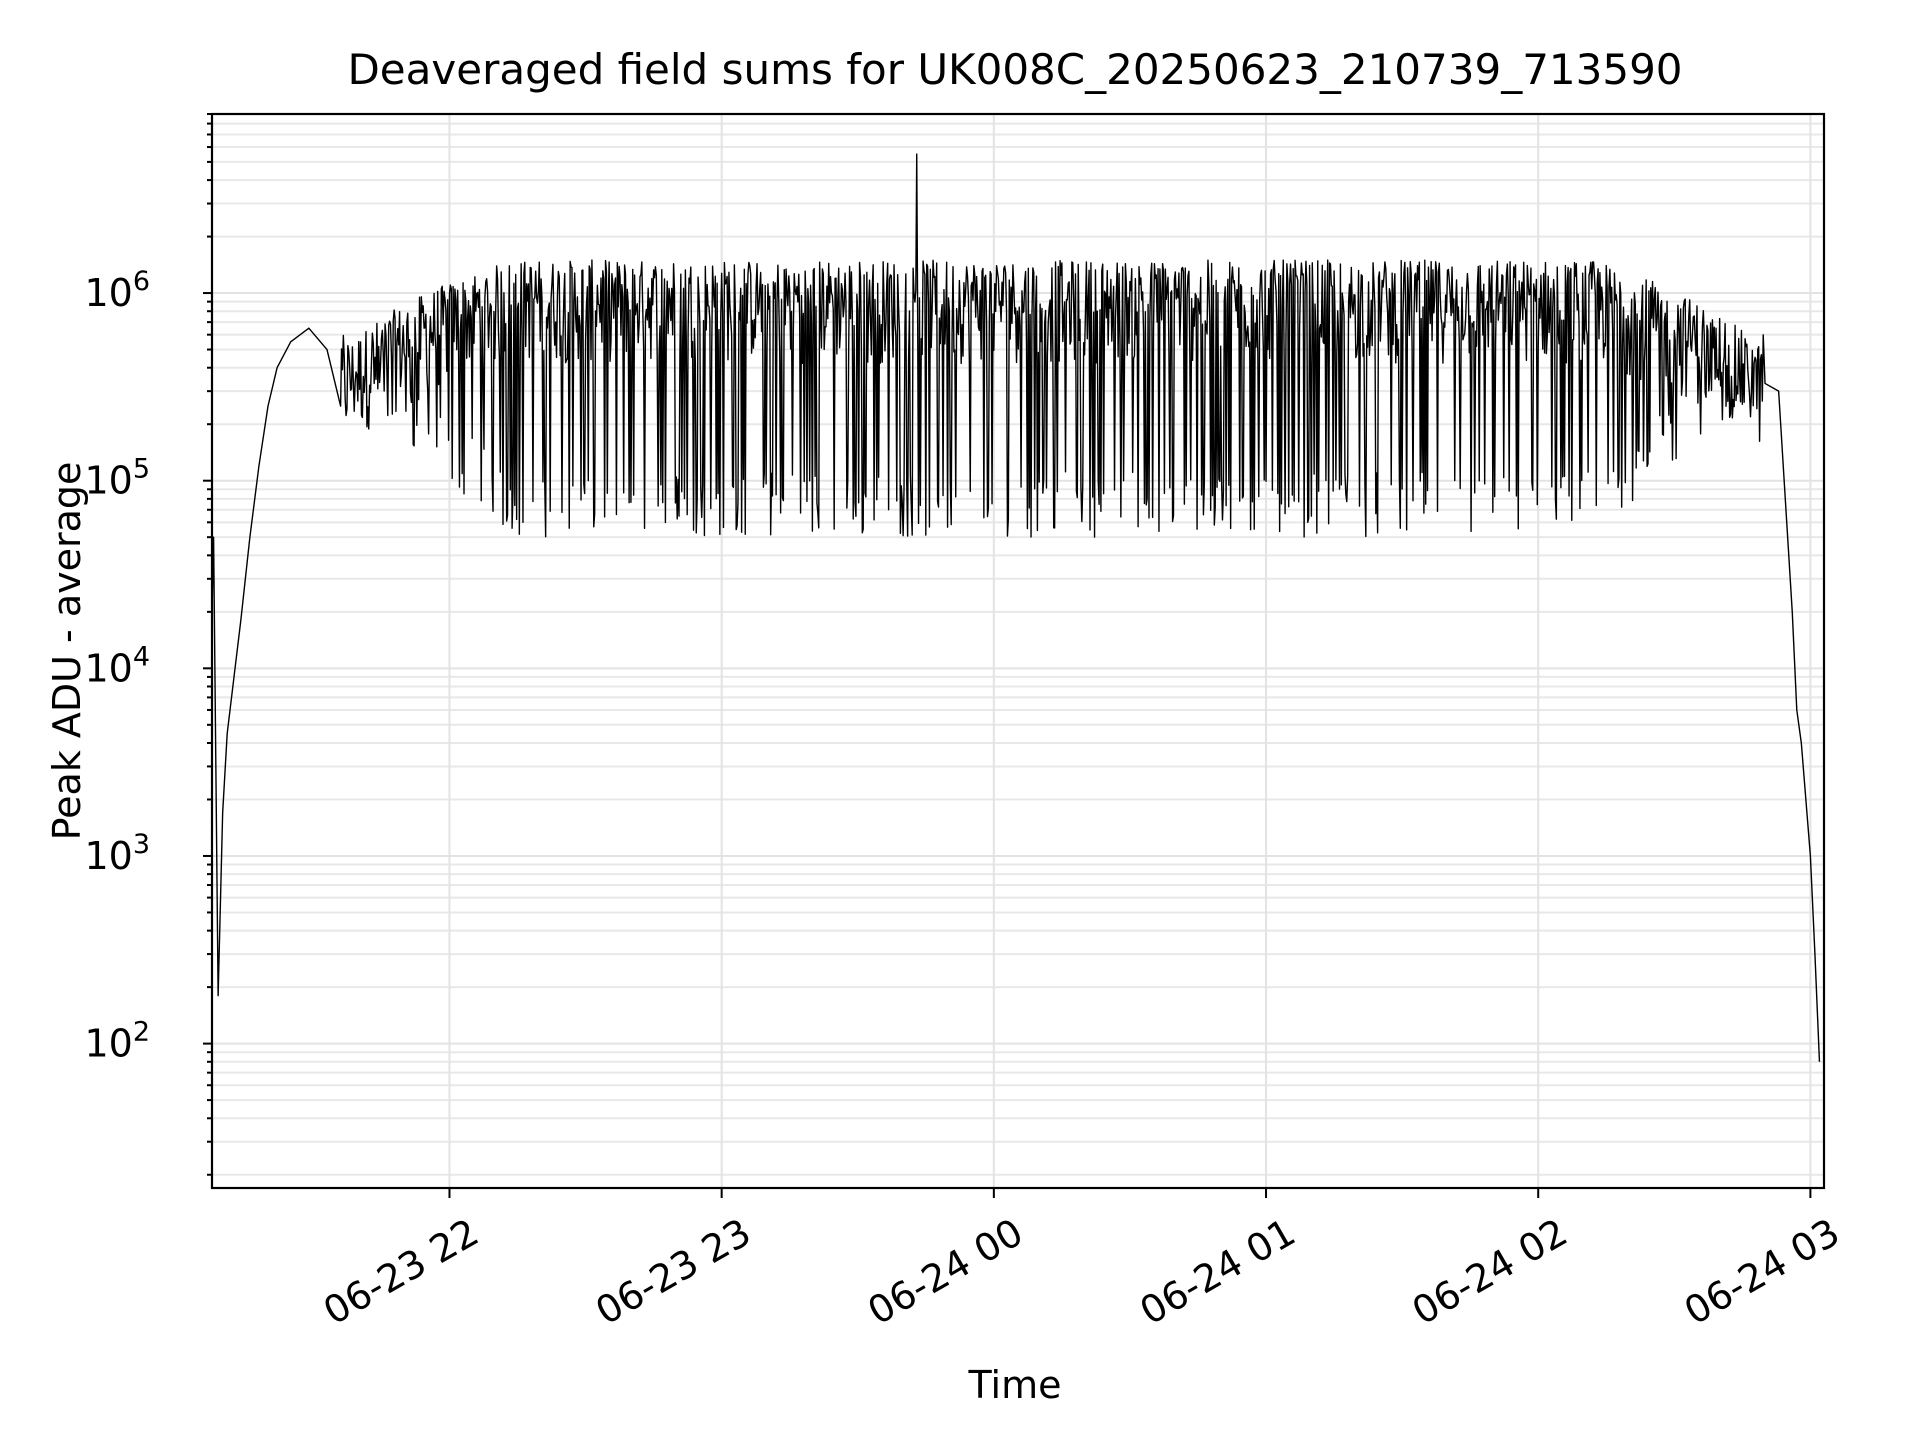  I want to click on y-axis-label: Peak ADU - average, so click(67, 651).